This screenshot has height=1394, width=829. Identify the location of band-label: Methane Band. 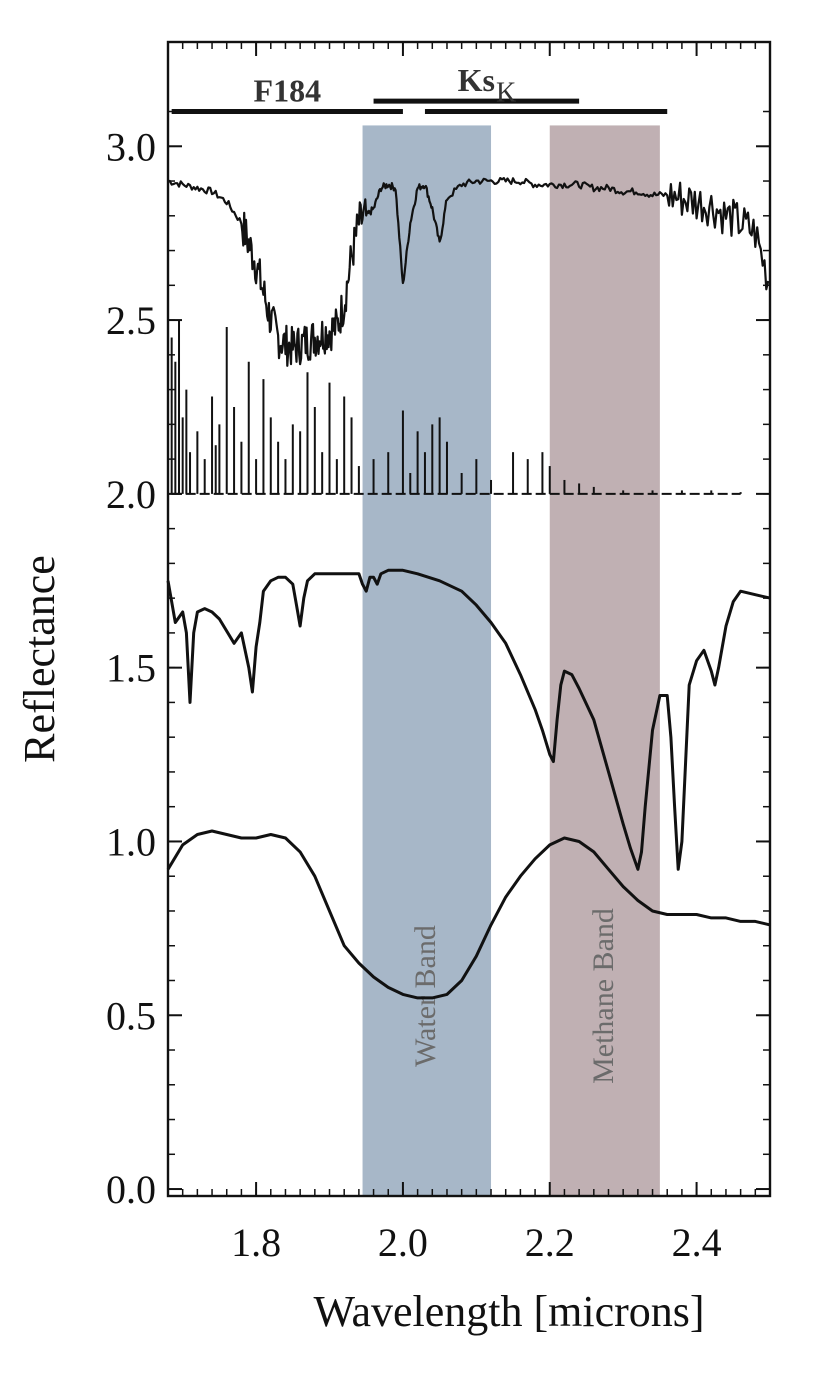
(603, 996).